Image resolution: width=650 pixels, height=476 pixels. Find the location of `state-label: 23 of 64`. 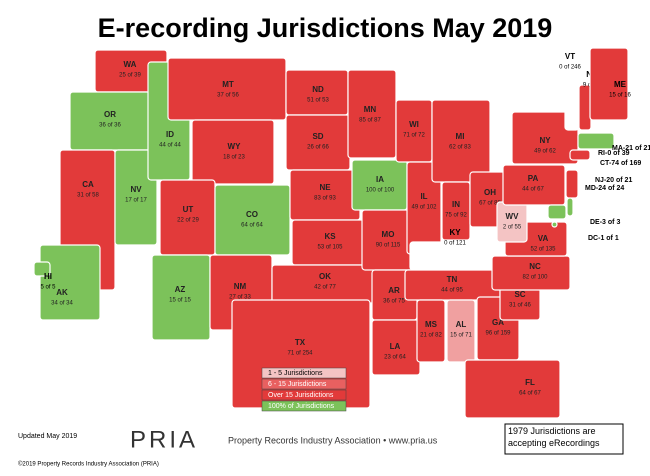

state-label: 23 of 64 is located at coordinates (395, 358).